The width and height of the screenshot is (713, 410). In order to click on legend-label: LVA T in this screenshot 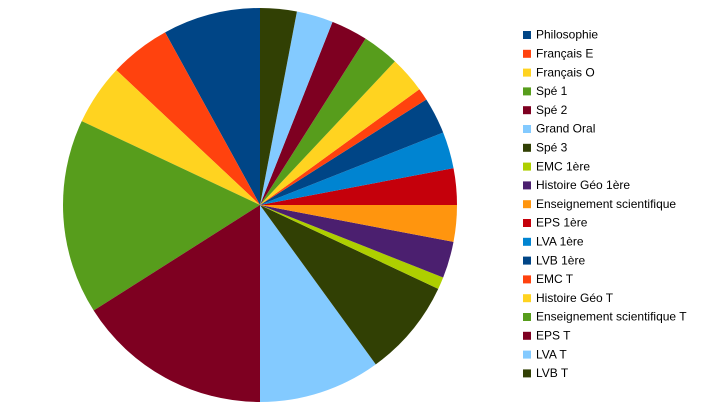, I will do `click(551, 354)`.